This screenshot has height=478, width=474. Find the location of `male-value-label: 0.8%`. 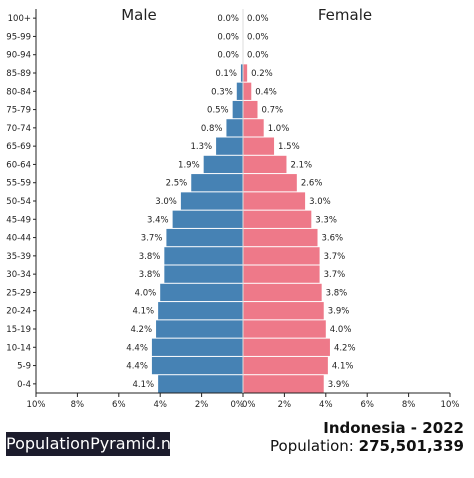

male-value-label: 0.8% is located at coordinates (212, 129).